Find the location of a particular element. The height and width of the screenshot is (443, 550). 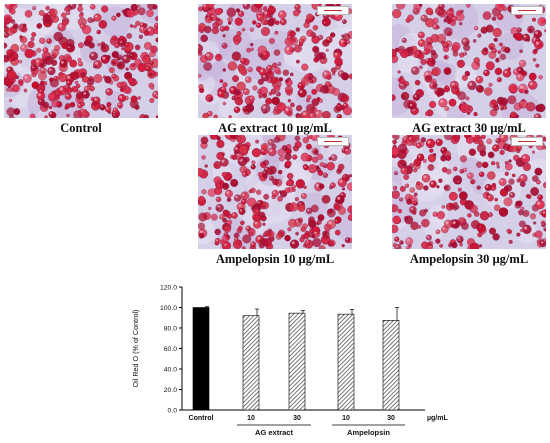

micrograph-control is located at coordinates (81, 61).